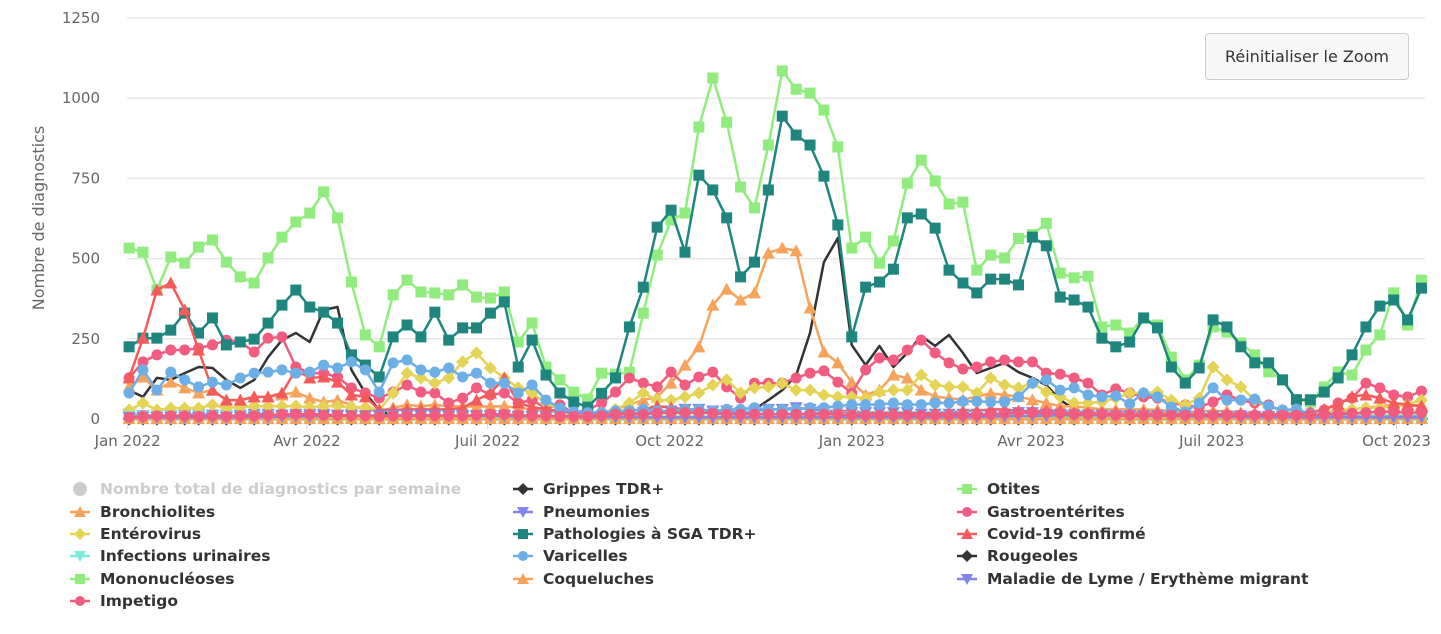 This screenshot has height=634, width=1441. What do you see at coordinates (1167, 489) in the screenshot?
I see `legend-item: Otites` at bounding box center [1167, 489].